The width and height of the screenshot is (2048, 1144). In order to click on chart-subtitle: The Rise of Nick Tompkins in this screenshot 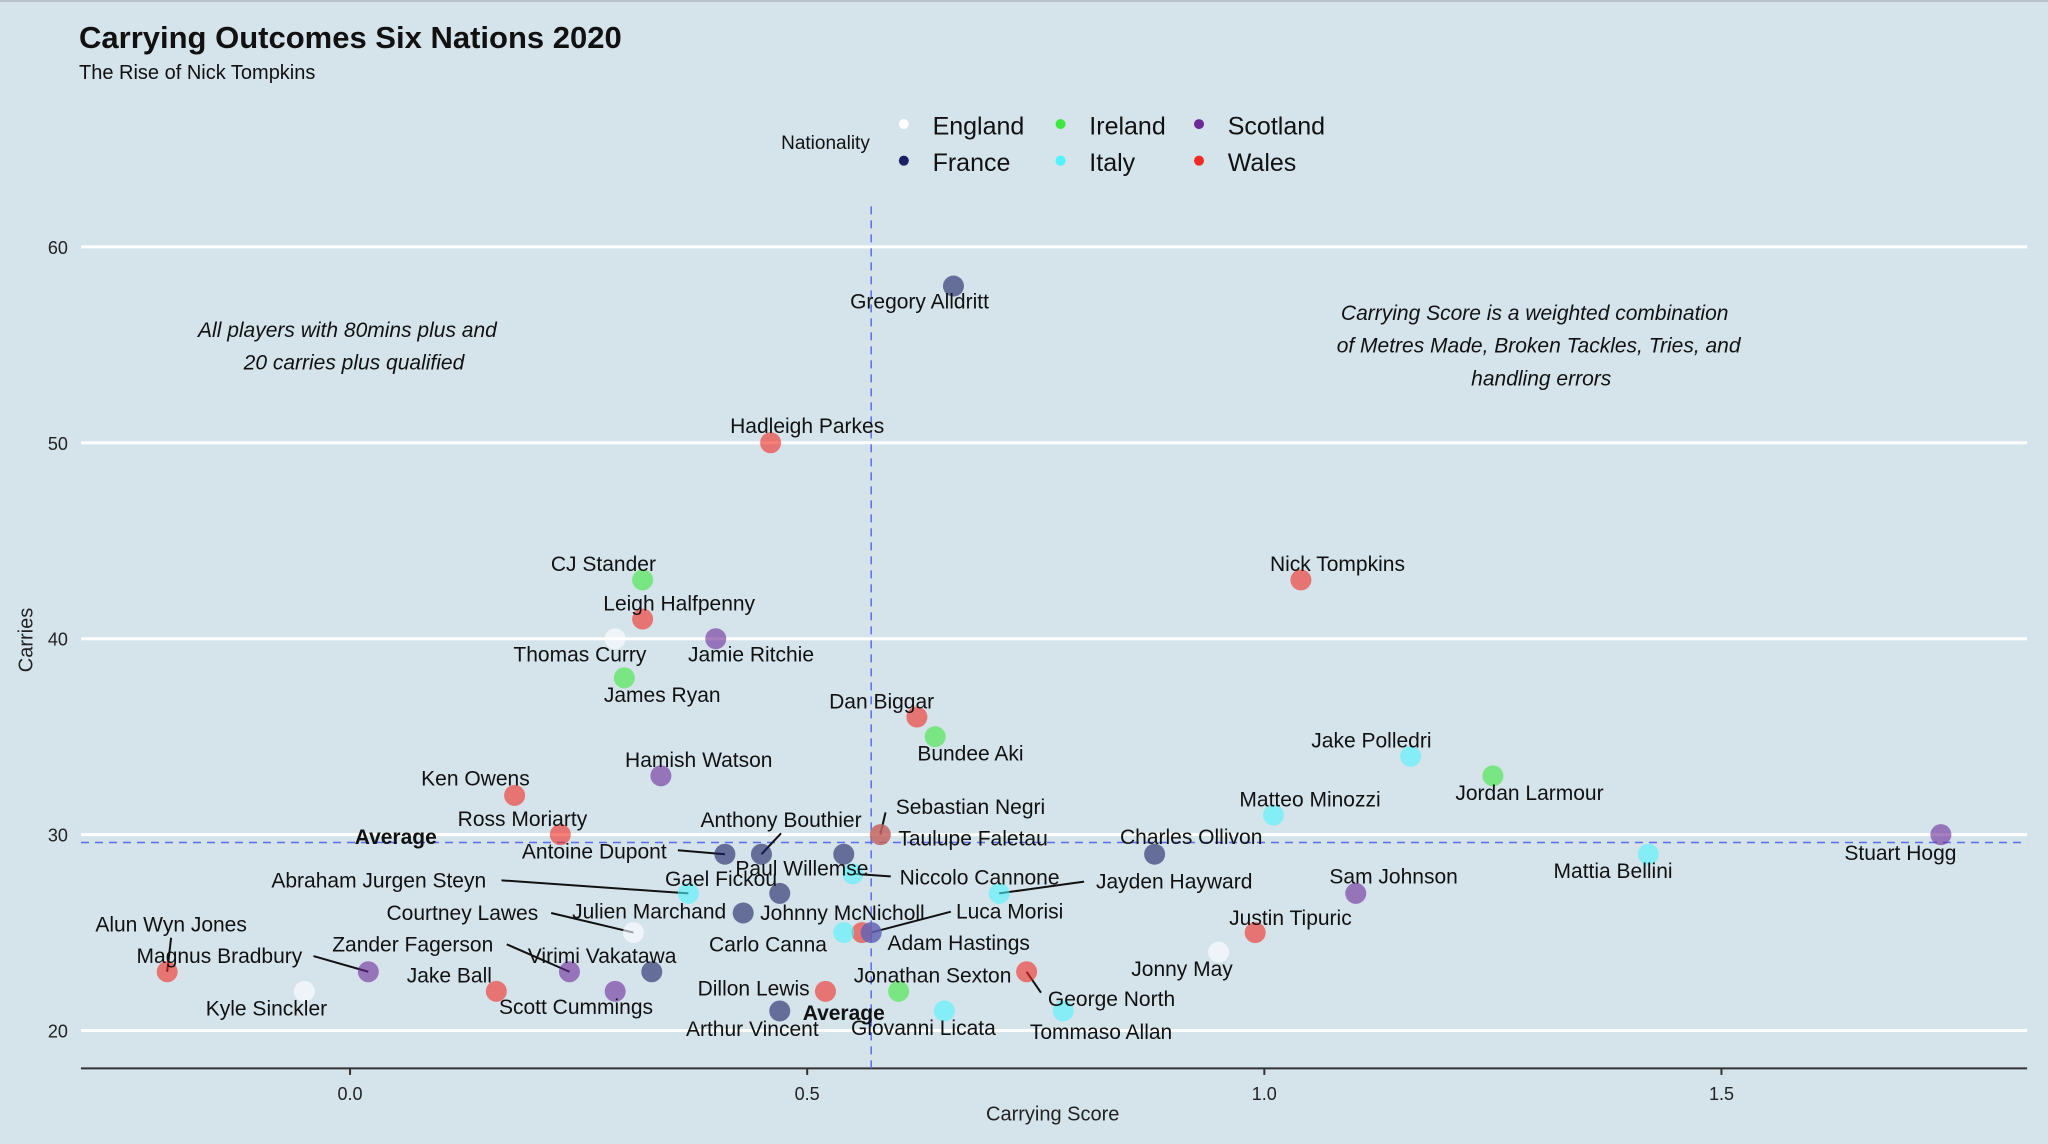, I will do `click(197, 73)`.